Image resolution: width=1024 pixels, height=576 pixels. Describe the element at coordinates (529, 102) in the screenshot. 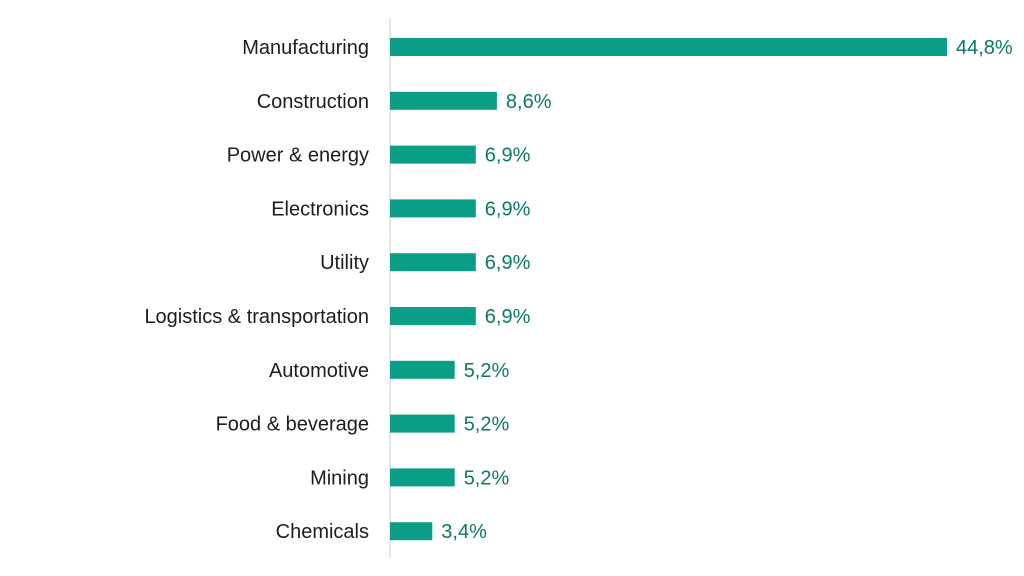

I see `value-label-1: 8,6%` at that location.